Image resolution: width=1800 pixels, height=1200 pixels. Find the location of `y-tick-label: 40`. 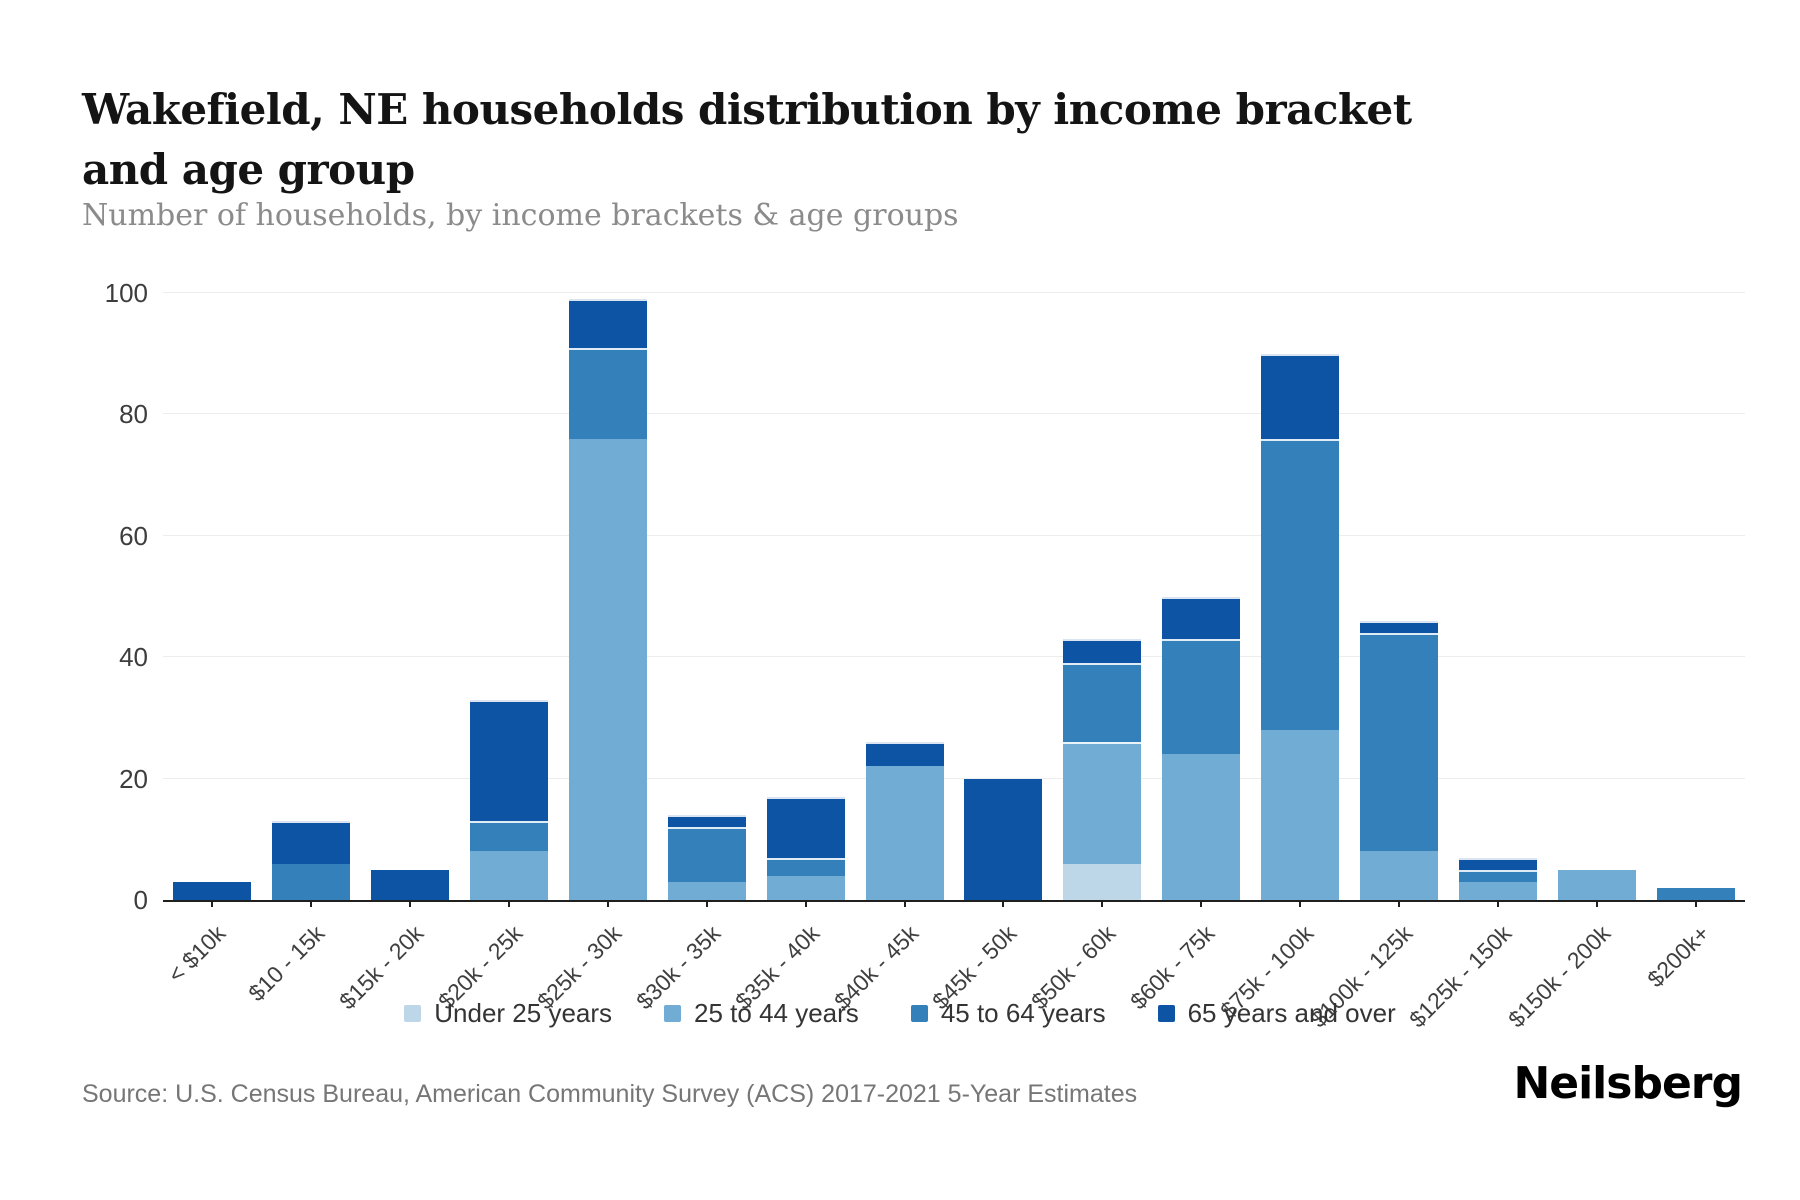

y-tick-label: 40 is located at coordinates (133, 657).